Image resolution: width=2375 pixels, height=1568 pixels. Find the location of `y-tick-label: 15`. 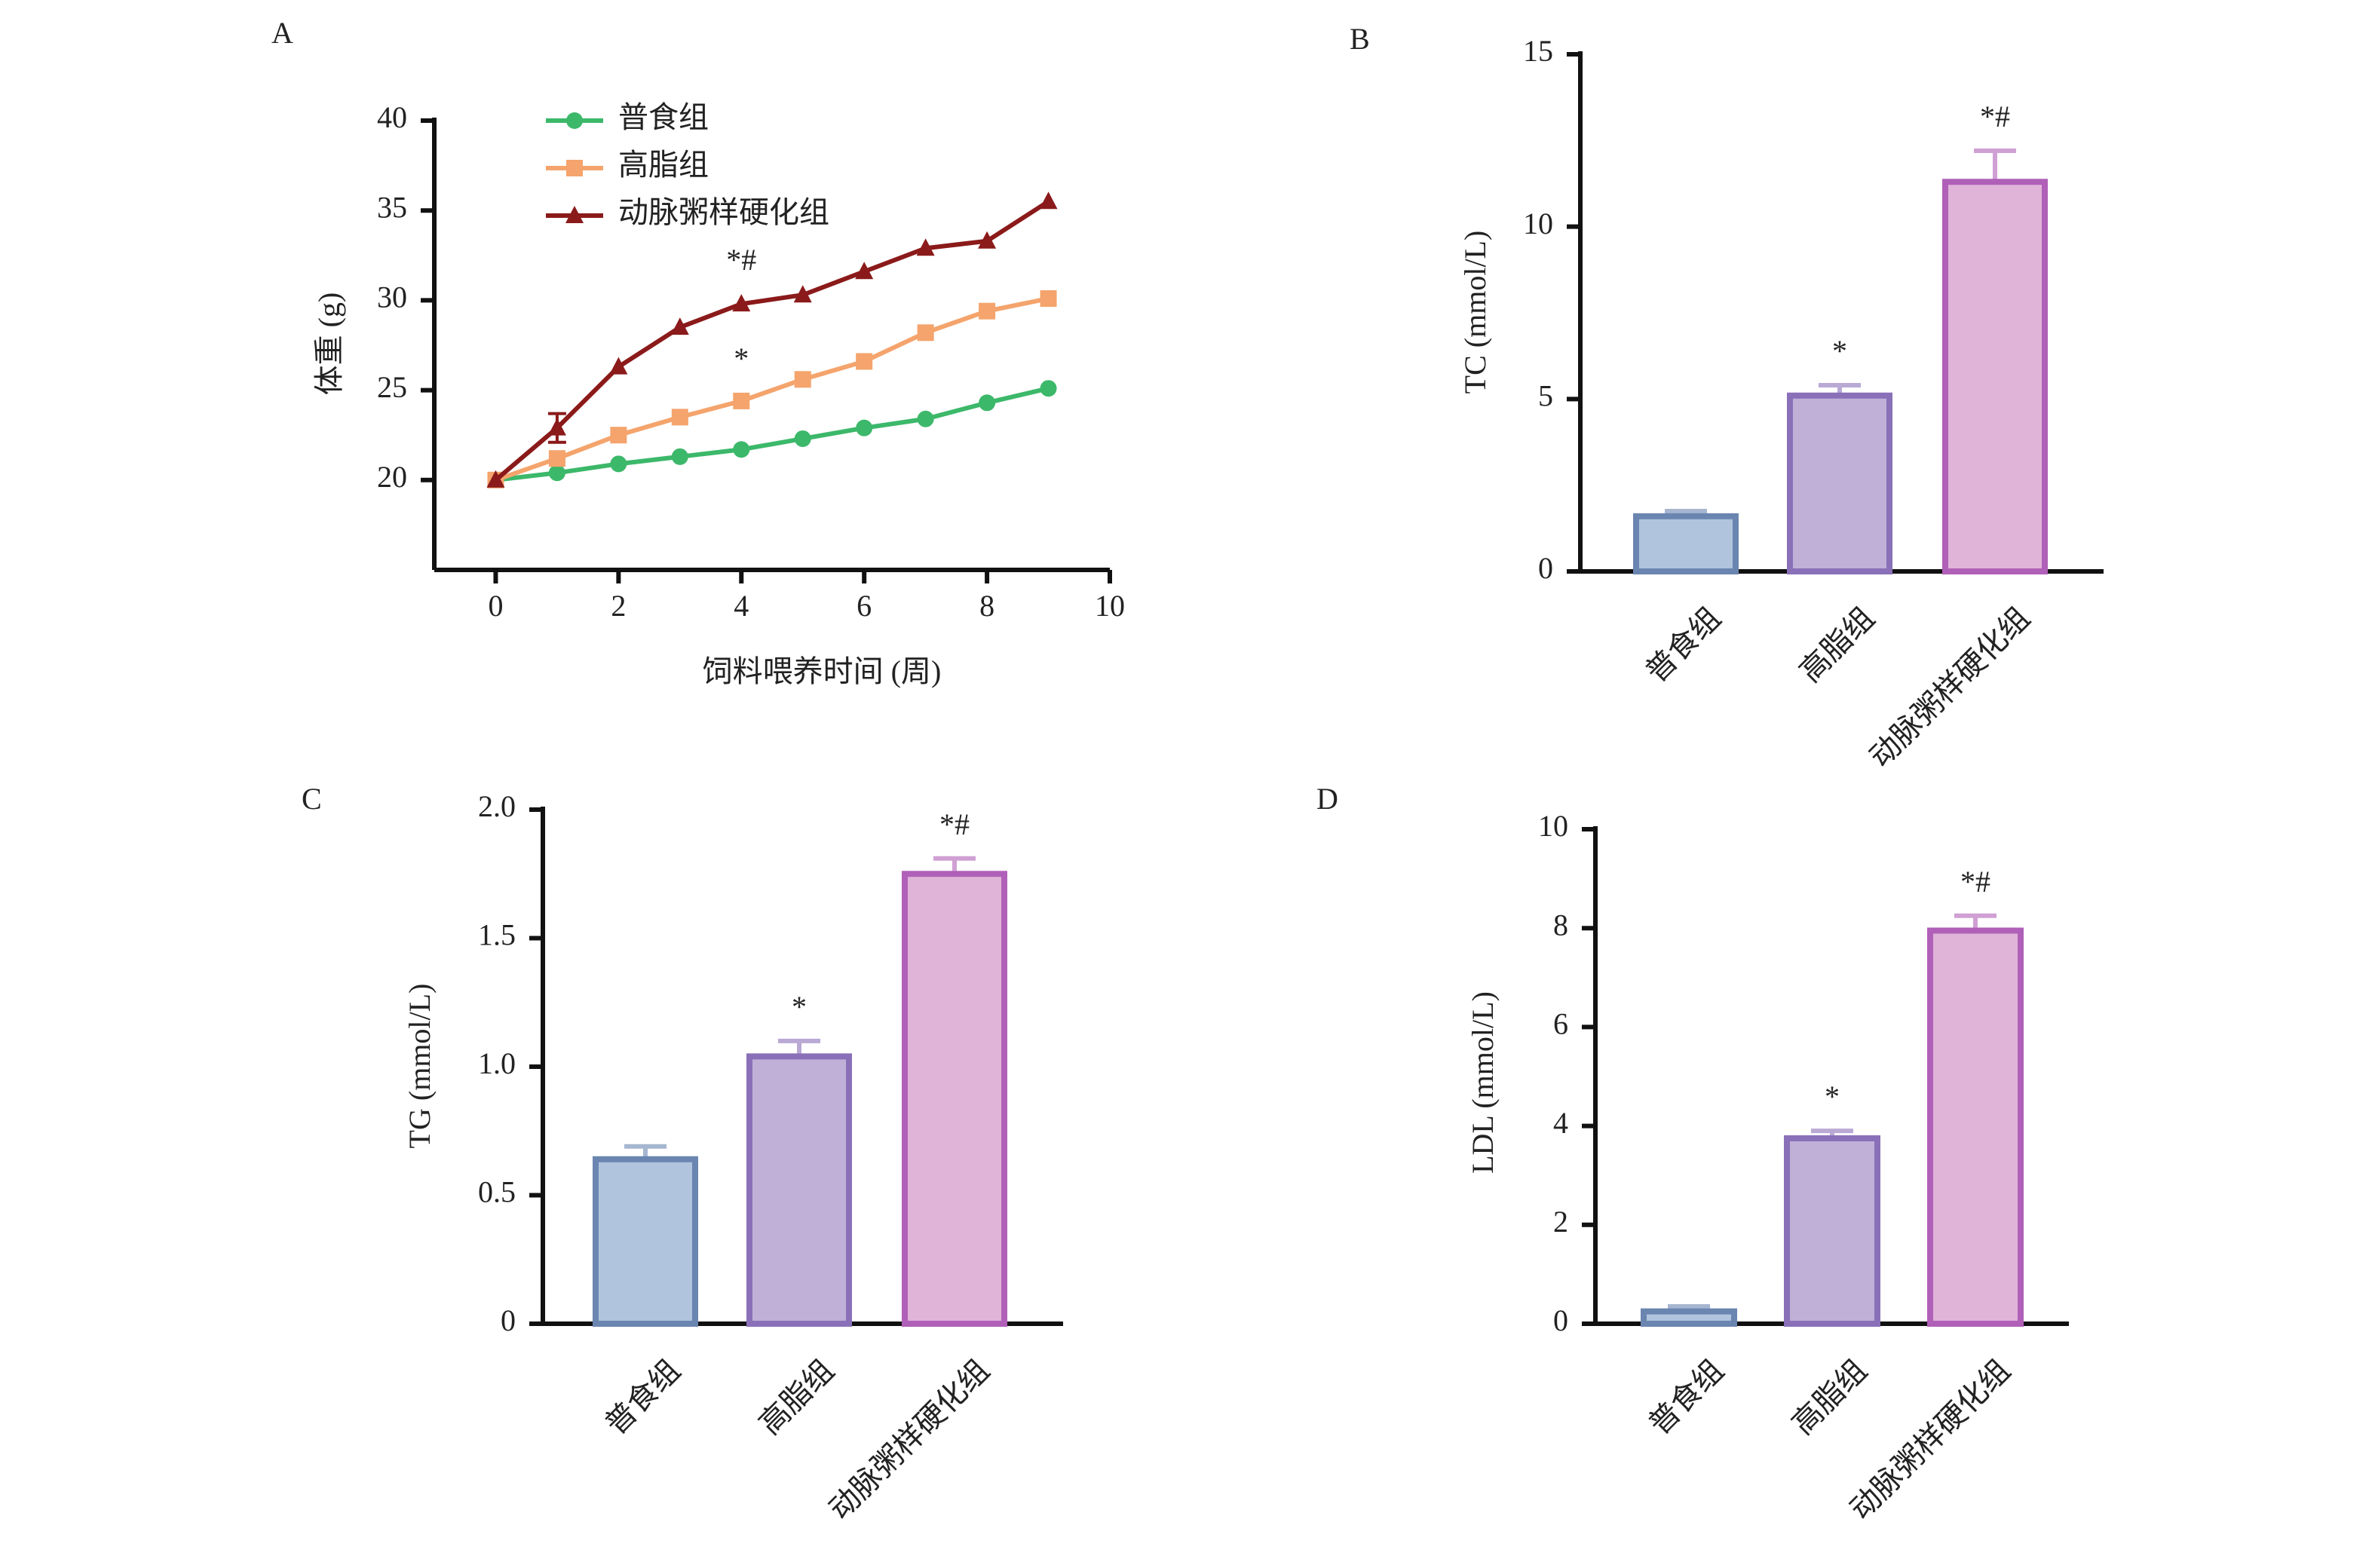

y-tick-label: 15 is located at coordinates (1538, 51).